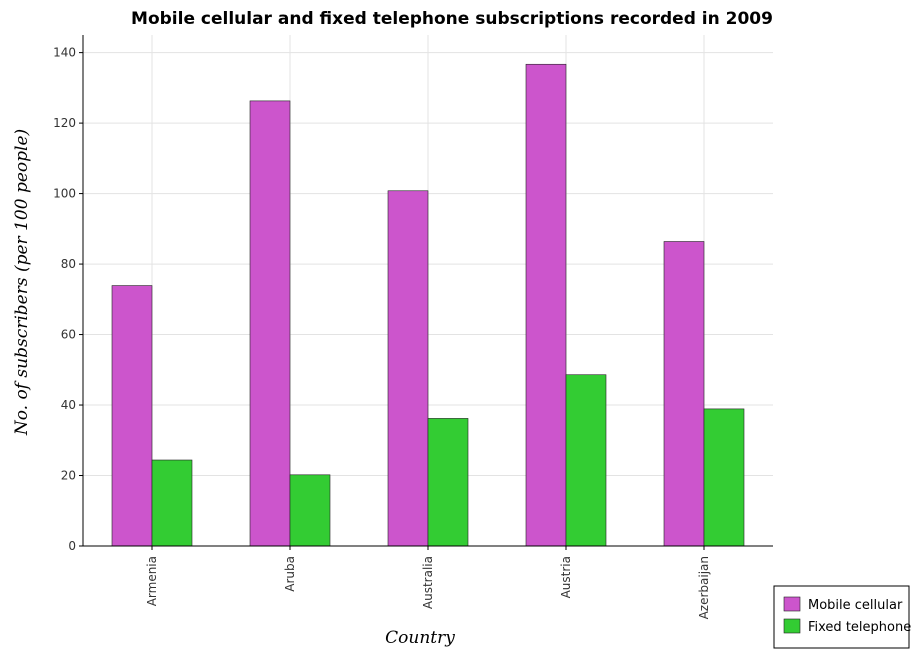 The height and width of the screenshot is (650, 913). Describe the element at coordinates (704, 587) in the screenshot. I see `x-tick-label: Azerbaijan` at that location.